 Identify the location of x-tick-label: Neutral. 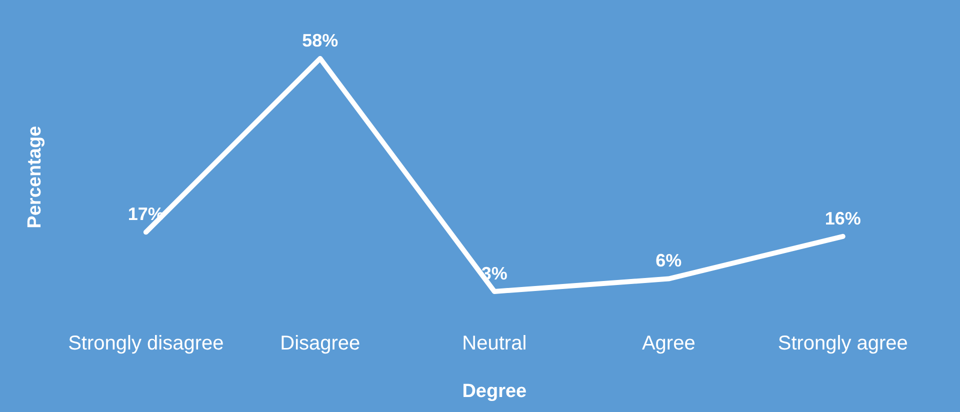
(494, 343).